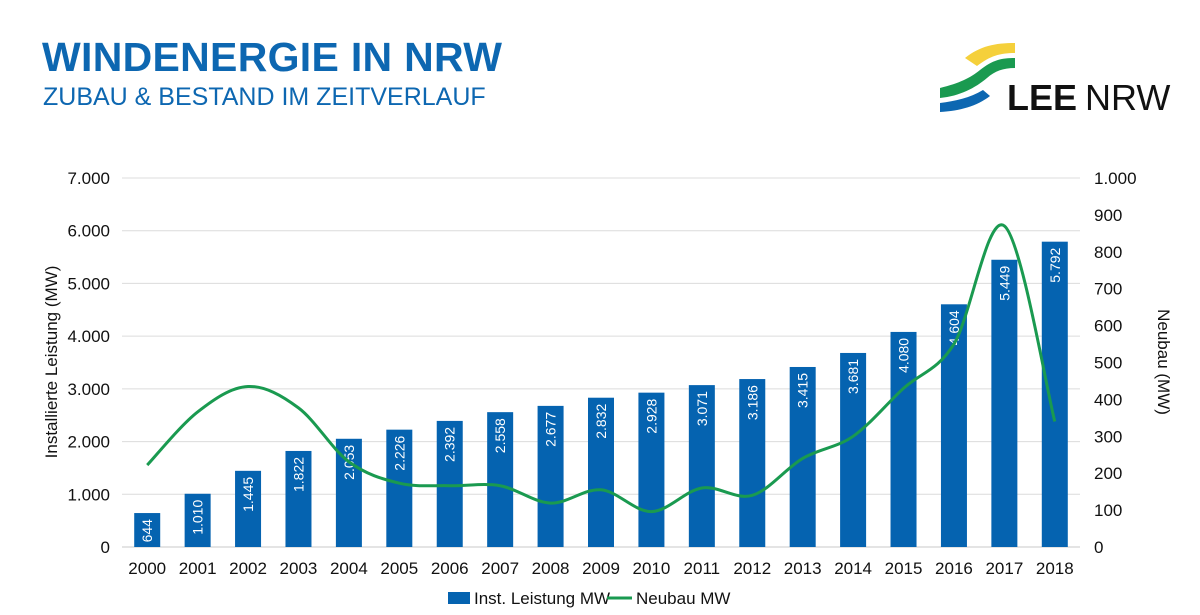  I want to click on page-title: WINDENERGIE IN NRW, so click(272, 57).